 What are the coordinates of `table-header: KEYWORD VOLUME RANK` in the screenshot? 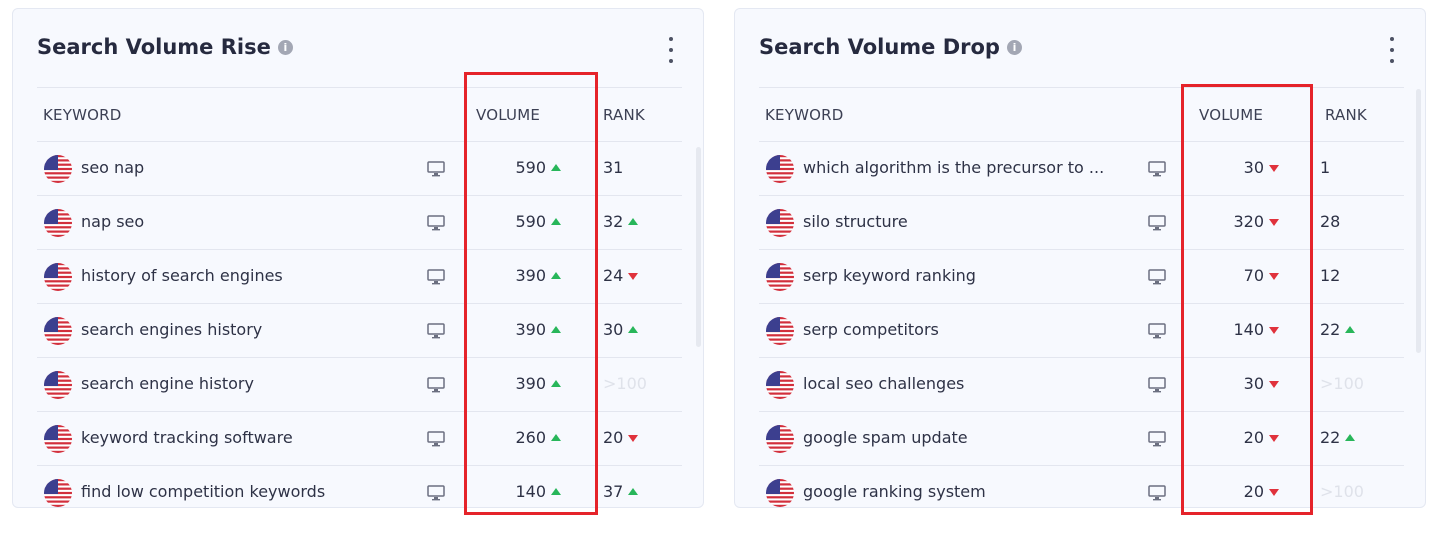 It's located at (1081, 114).